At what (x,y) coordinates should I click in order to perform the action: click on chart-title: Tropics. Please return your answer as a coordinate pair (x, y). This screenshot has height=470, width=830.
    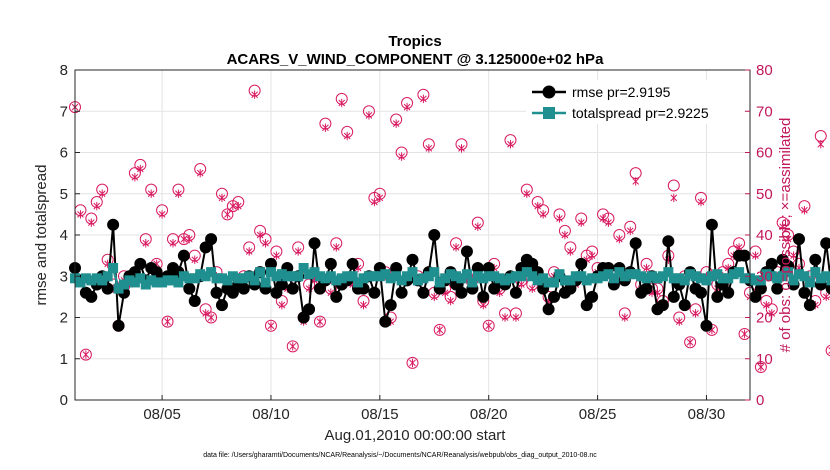
    Looking at the image, I should click on (414, 41).